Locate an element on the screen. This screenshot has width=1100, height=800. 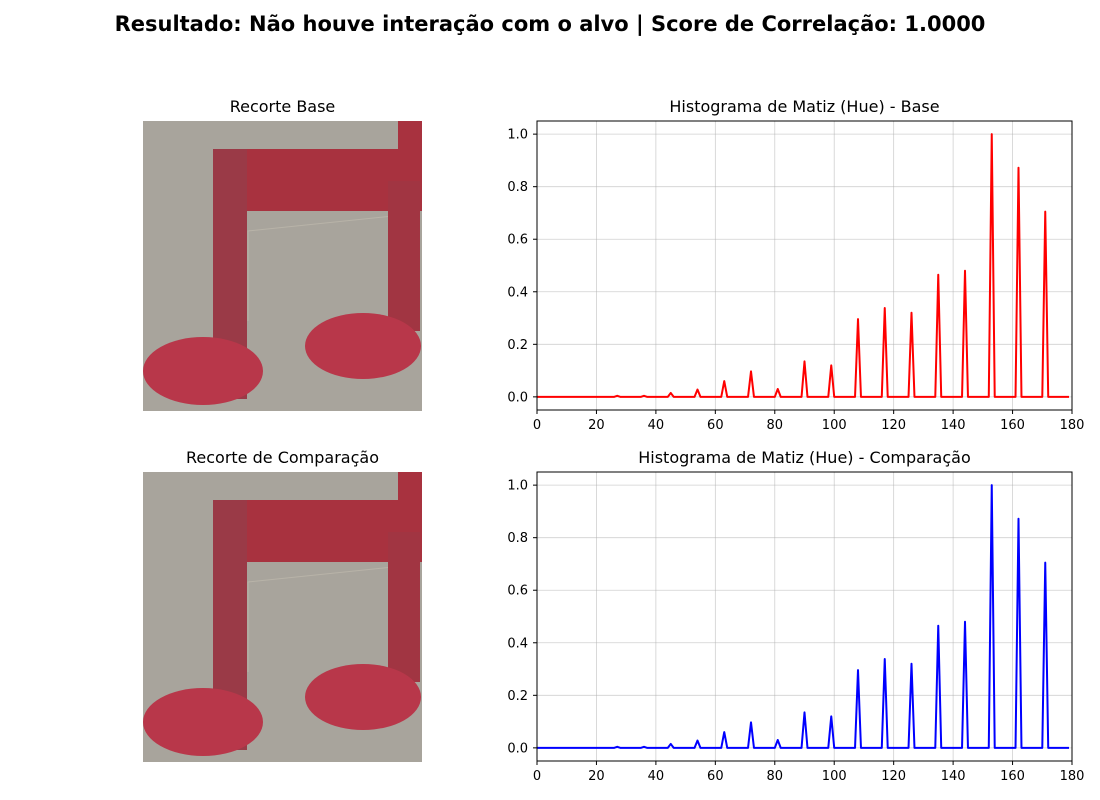
compare-crop-title: Recorte de Comparação is located at coordinates (282, 457).